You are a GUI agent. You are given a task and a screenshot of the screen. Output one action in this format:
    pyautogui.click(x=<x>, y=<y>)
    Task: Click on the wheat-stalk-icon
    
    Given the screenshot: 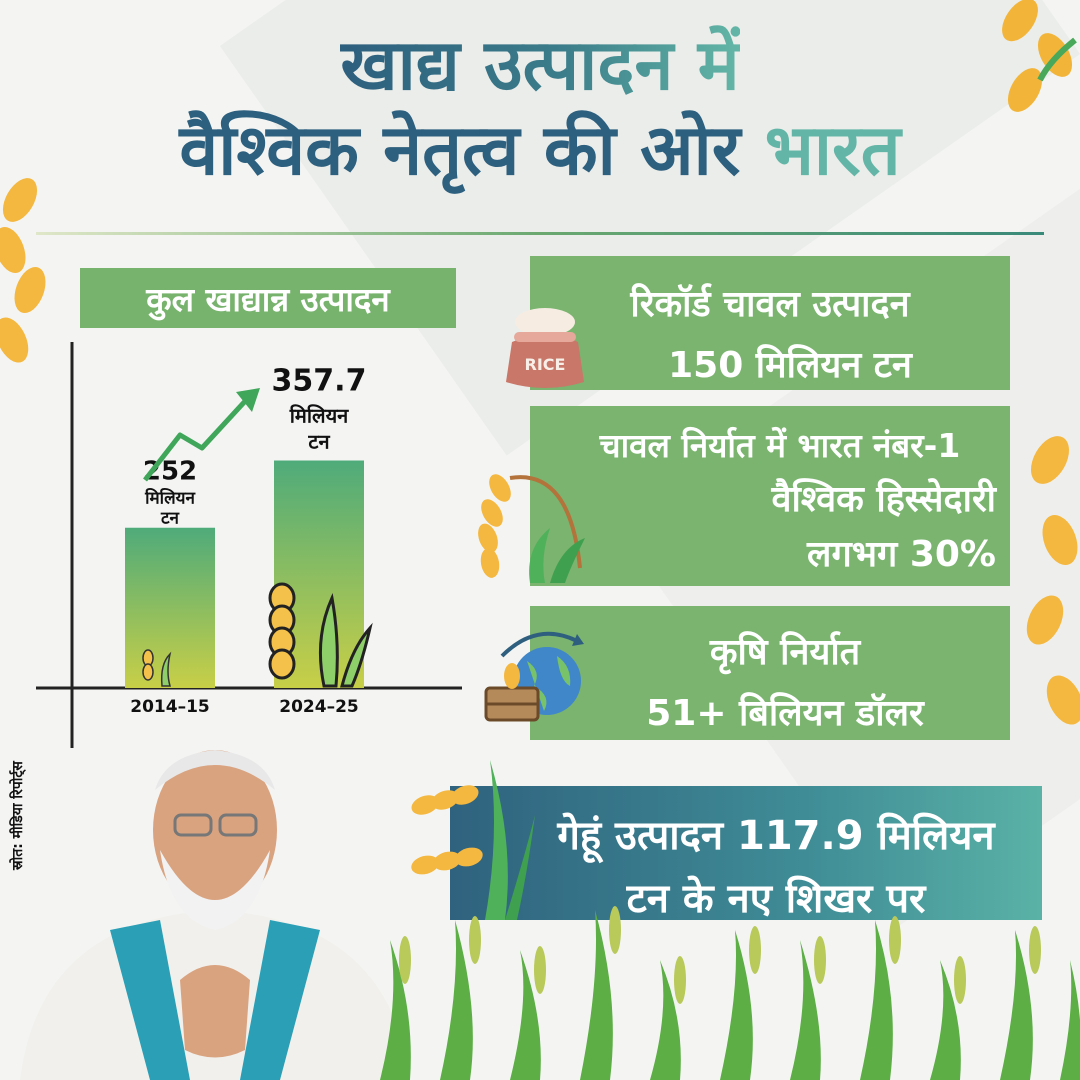 What is the action you would take?
    pyautogui.click(x=473, y=840)
    